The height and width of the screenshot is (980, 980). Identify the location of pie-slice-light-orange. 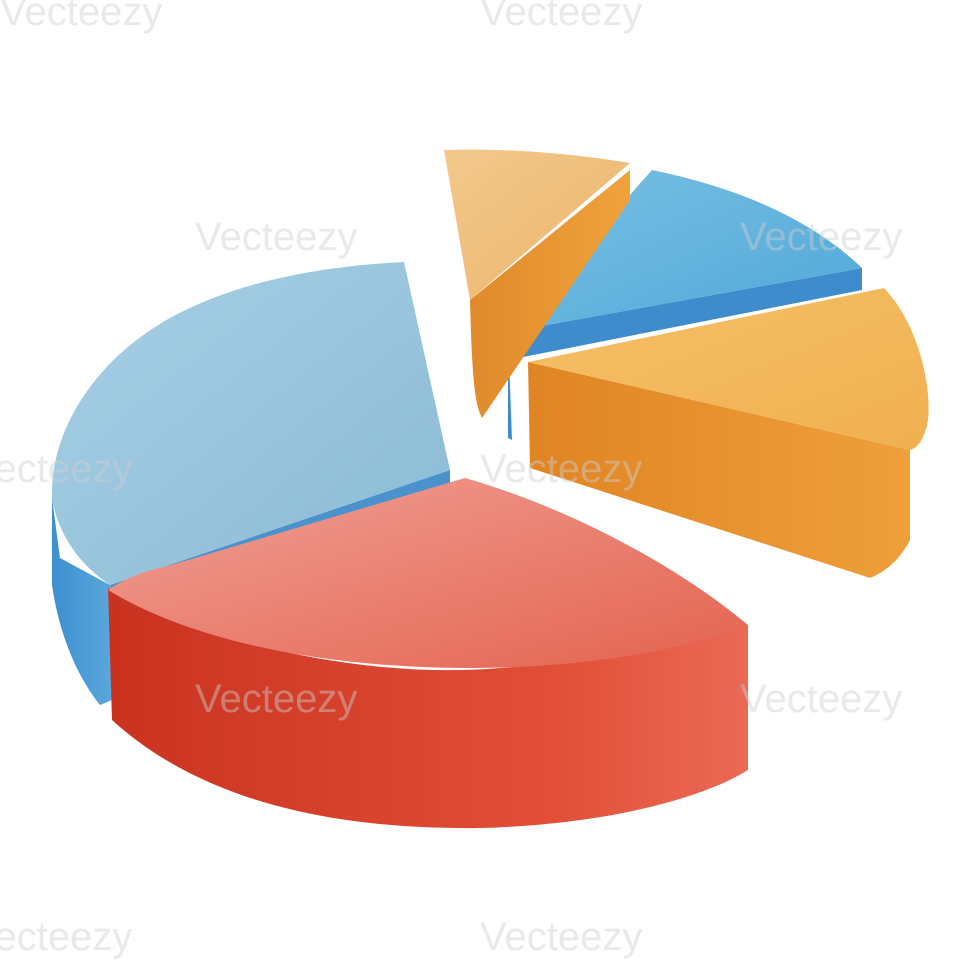
(537, 283).